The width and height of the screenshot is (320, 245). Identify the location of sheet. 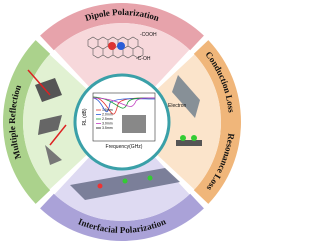
(125, 184).